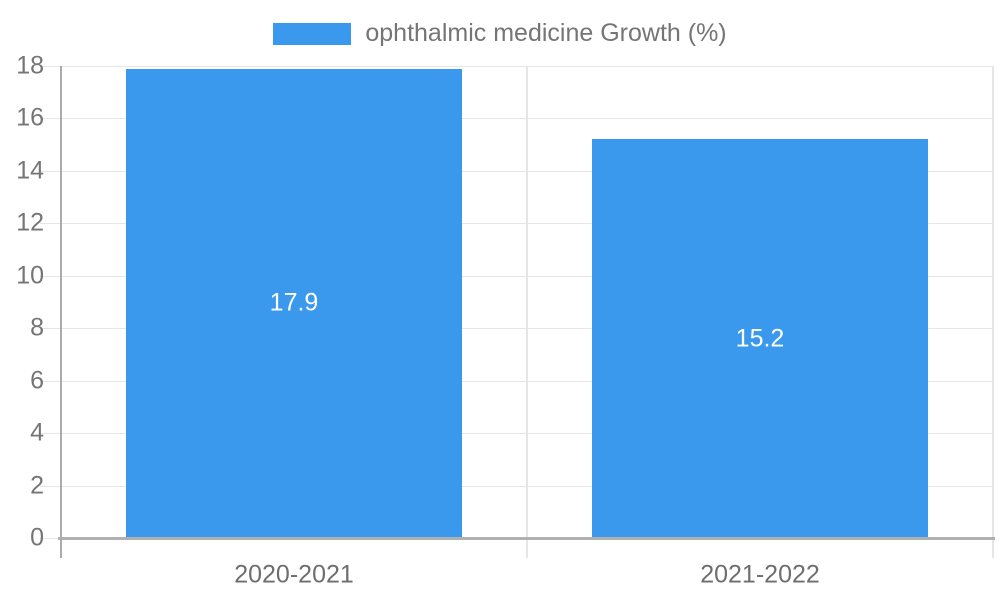  What do you see at coordinates (37, 380) in the screenshot?
I see `y-axis-tick-label: 6` at bounding box center [37, 380].